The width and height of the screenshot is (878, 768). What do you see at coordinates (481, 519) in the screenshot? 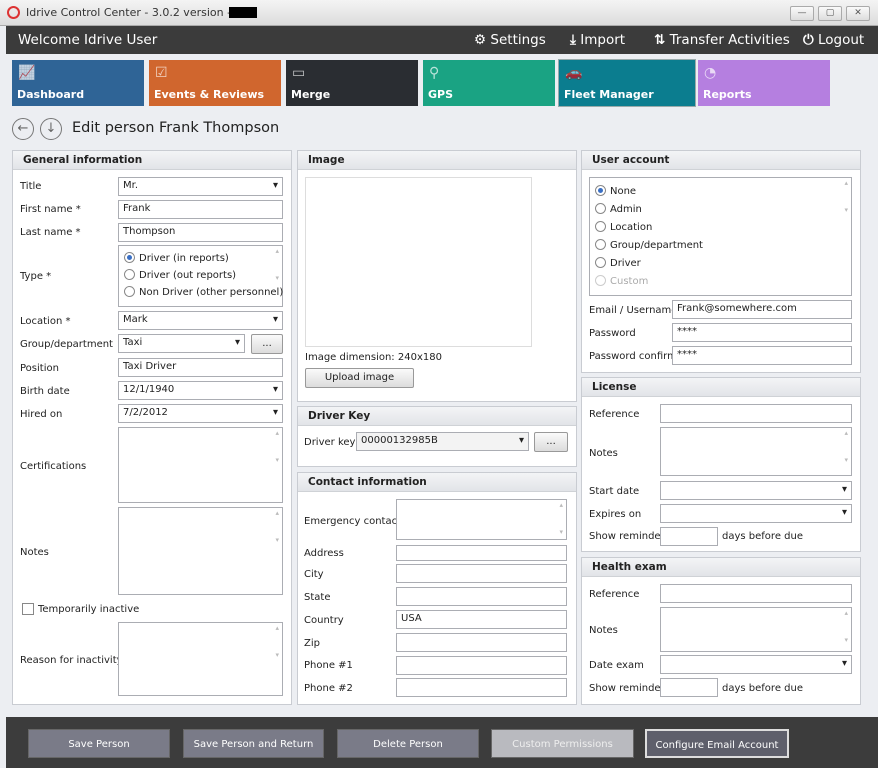
I see `emergency-contact-textarea` at bounding box center [481, 519].